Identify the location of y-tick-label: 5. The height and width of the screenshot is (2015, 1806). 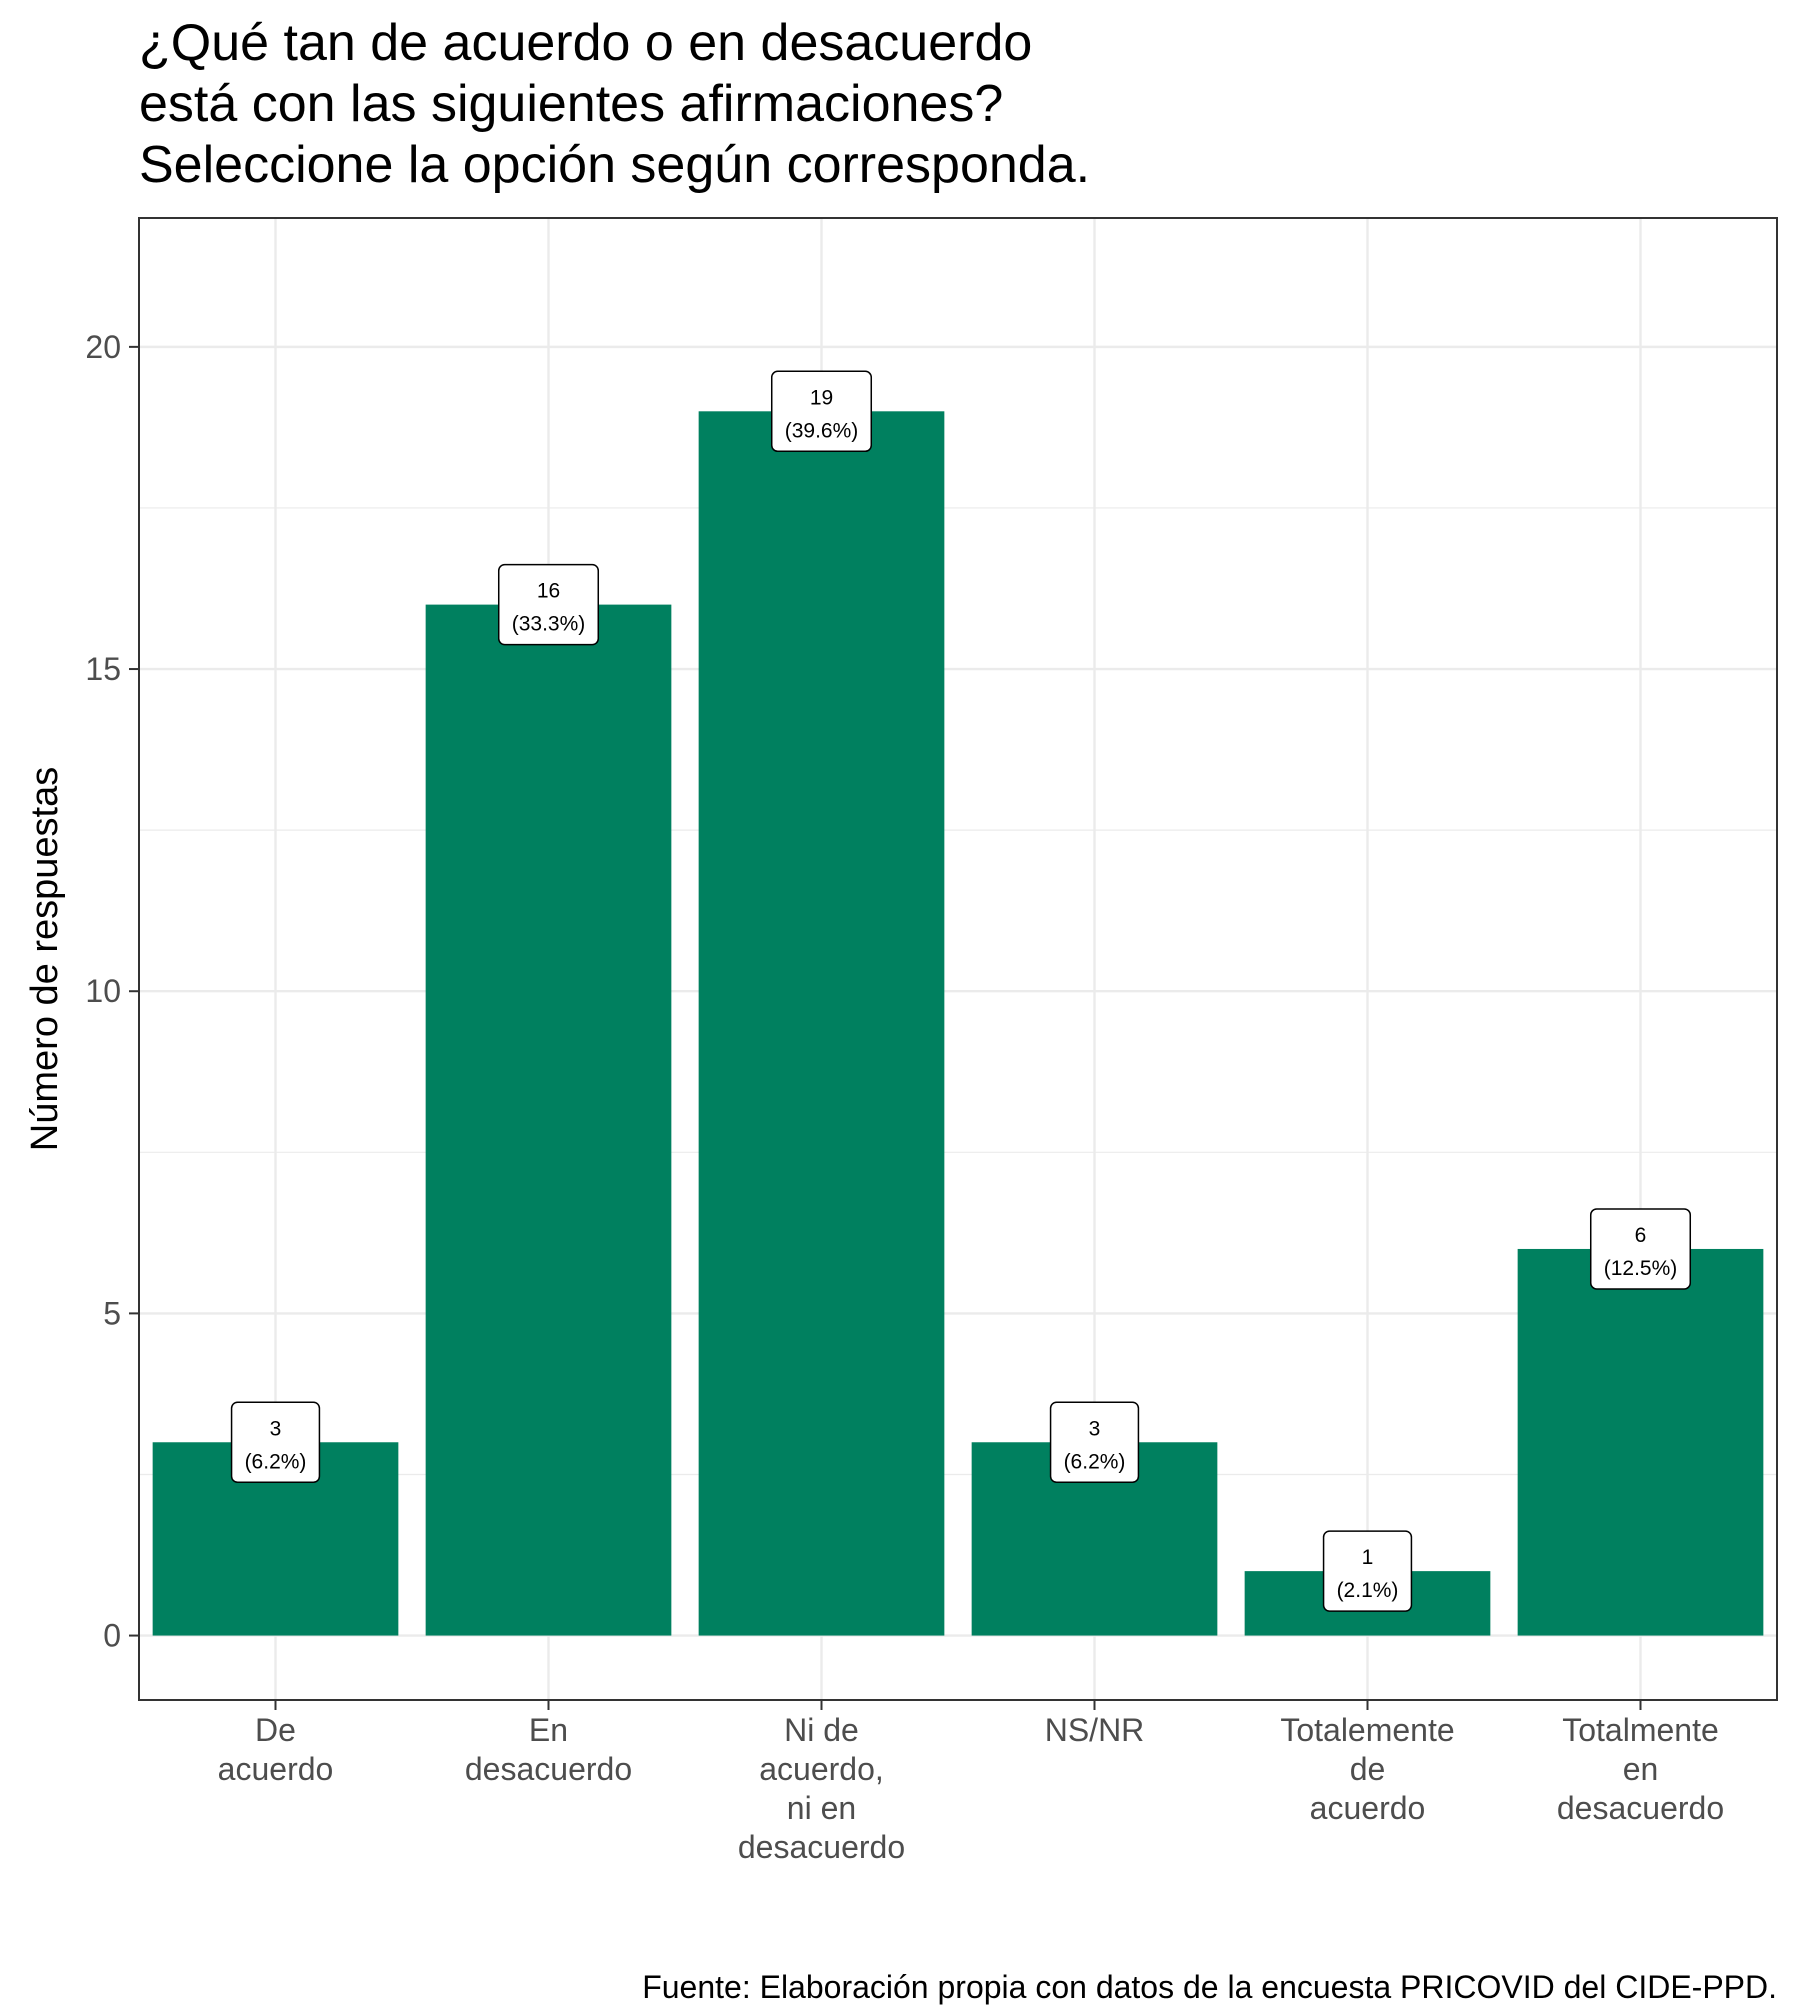
(112, 1313).